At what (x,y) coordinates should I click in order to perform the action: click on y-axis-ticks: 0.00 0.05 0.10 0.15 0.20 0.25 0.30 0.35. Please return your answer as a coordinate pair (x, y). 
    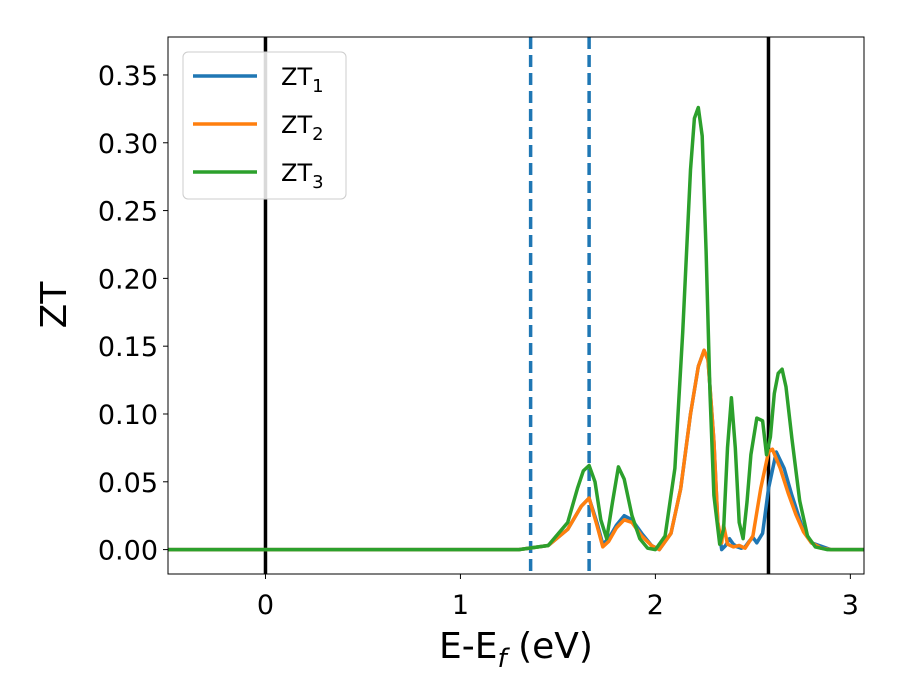
    Looking at the image, I should click on (133, 314).